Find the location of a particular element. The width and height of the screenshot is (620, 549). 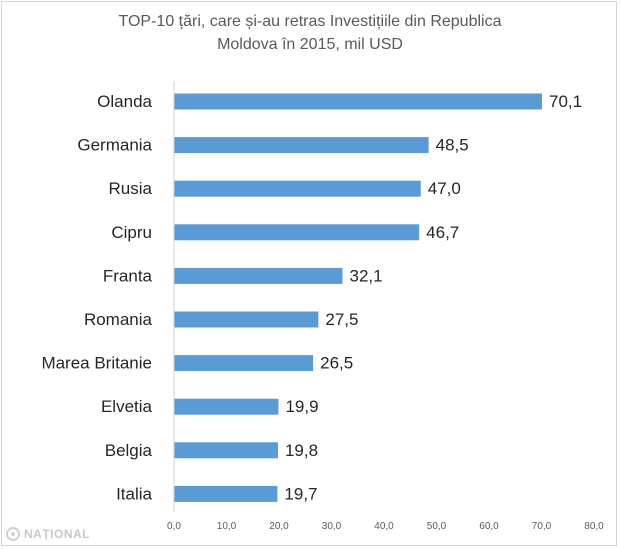

data-label: 19,7 is located at coordinates (300, 493).